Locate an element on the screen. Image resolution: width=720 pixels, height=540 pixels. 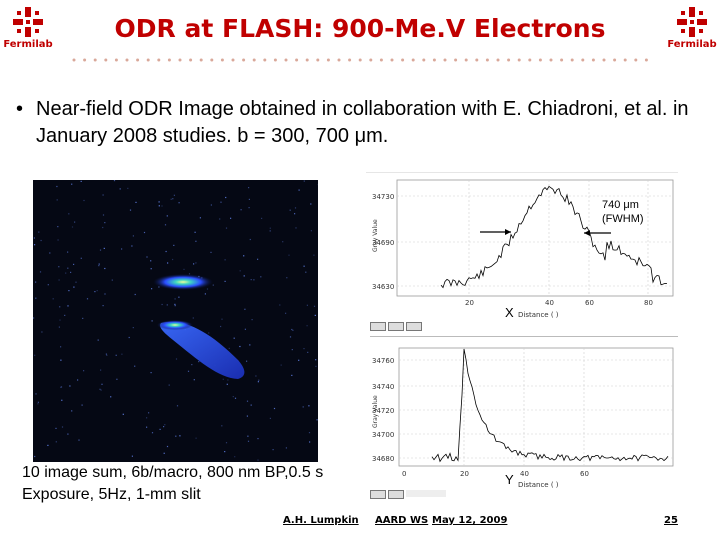
x-axis-letter: X is located at coordinates (509, 312).